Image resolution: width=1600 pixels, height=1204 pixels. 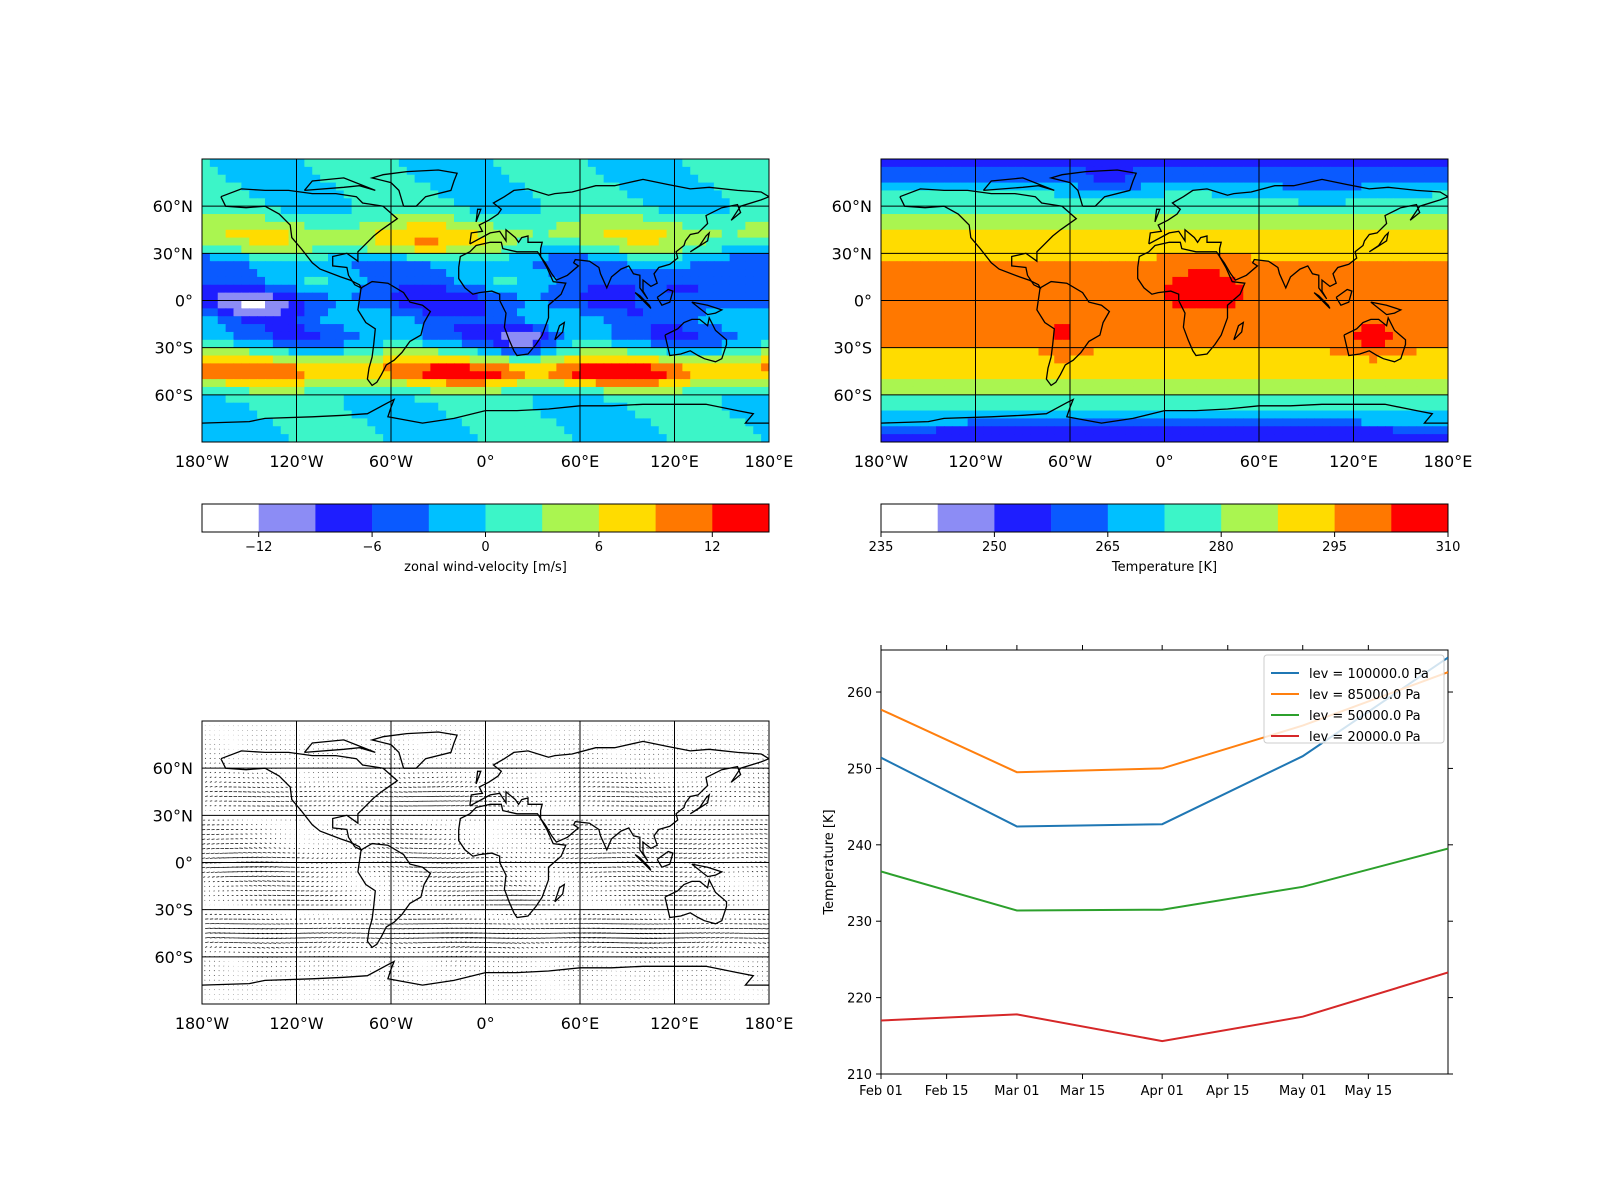 I want to click on y-tick-label: 30°N, so click(x=173, y=253).